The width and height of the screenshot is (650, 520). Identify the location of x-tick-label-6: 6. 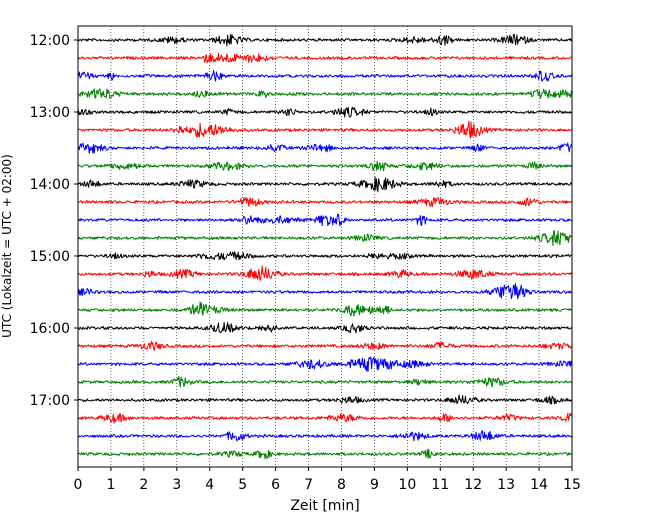
(275, 485).